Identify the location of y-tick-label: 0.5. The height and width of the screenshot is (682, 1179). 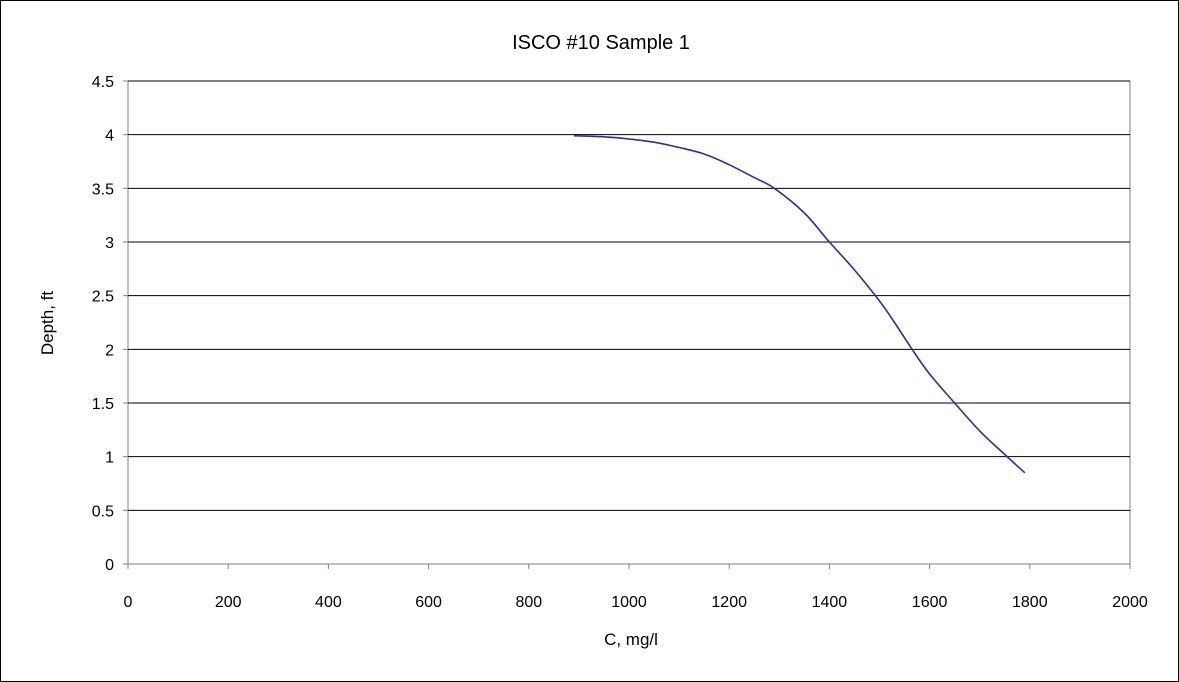
(103, 511).